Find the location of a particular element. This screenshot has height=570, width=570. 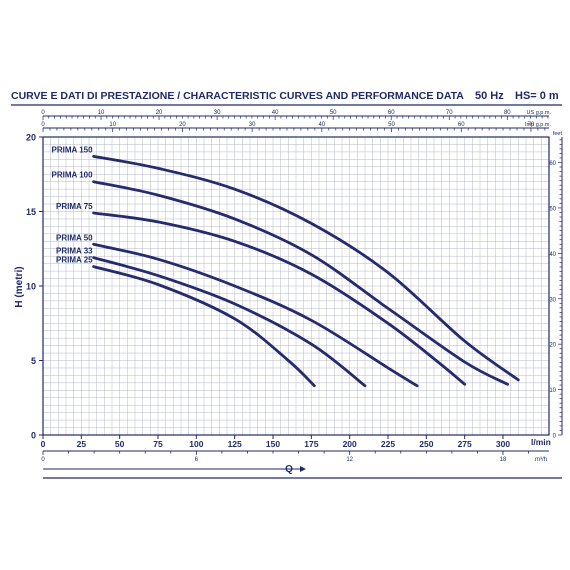

x-tick-label: 275 is located at coordinates (465, 444).